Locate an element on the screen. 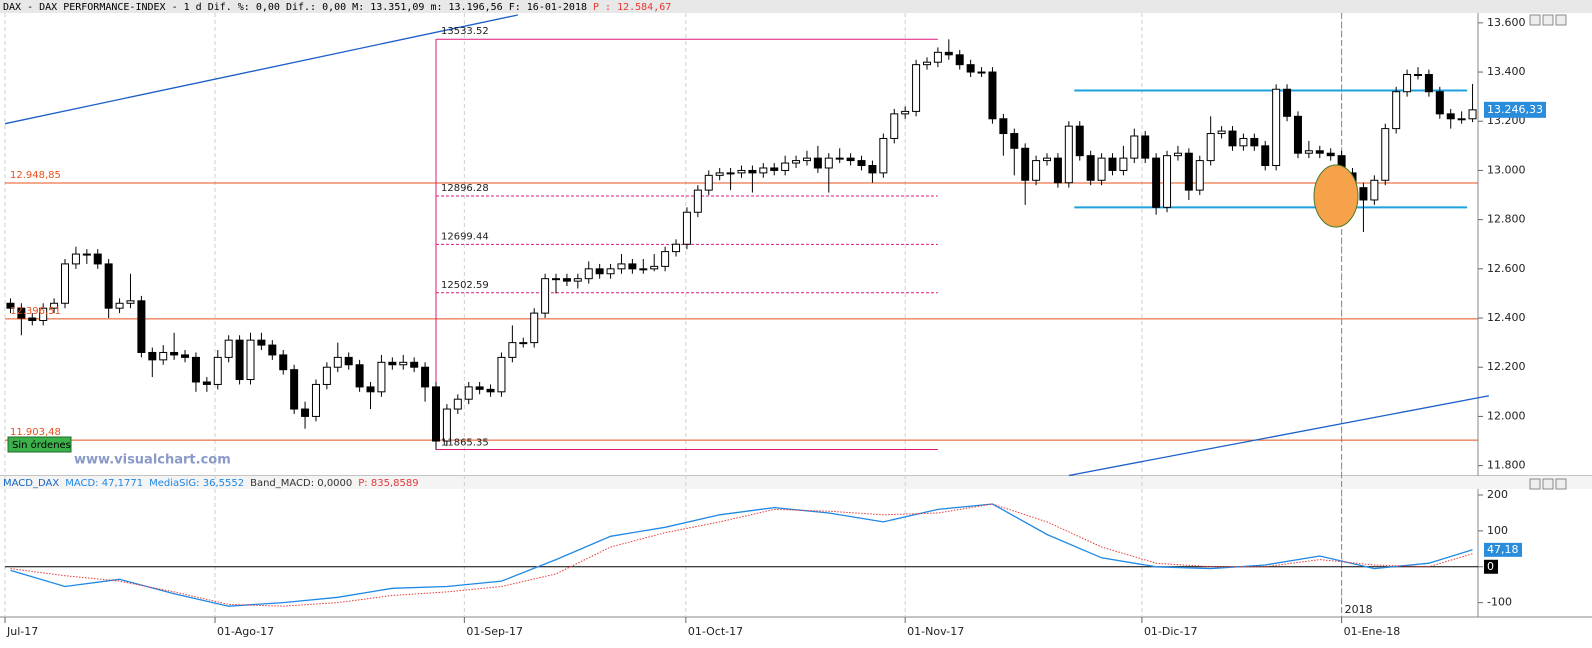  macd-header-item: MediaSIG: 36,5552 is located at coordinates (196, 483).